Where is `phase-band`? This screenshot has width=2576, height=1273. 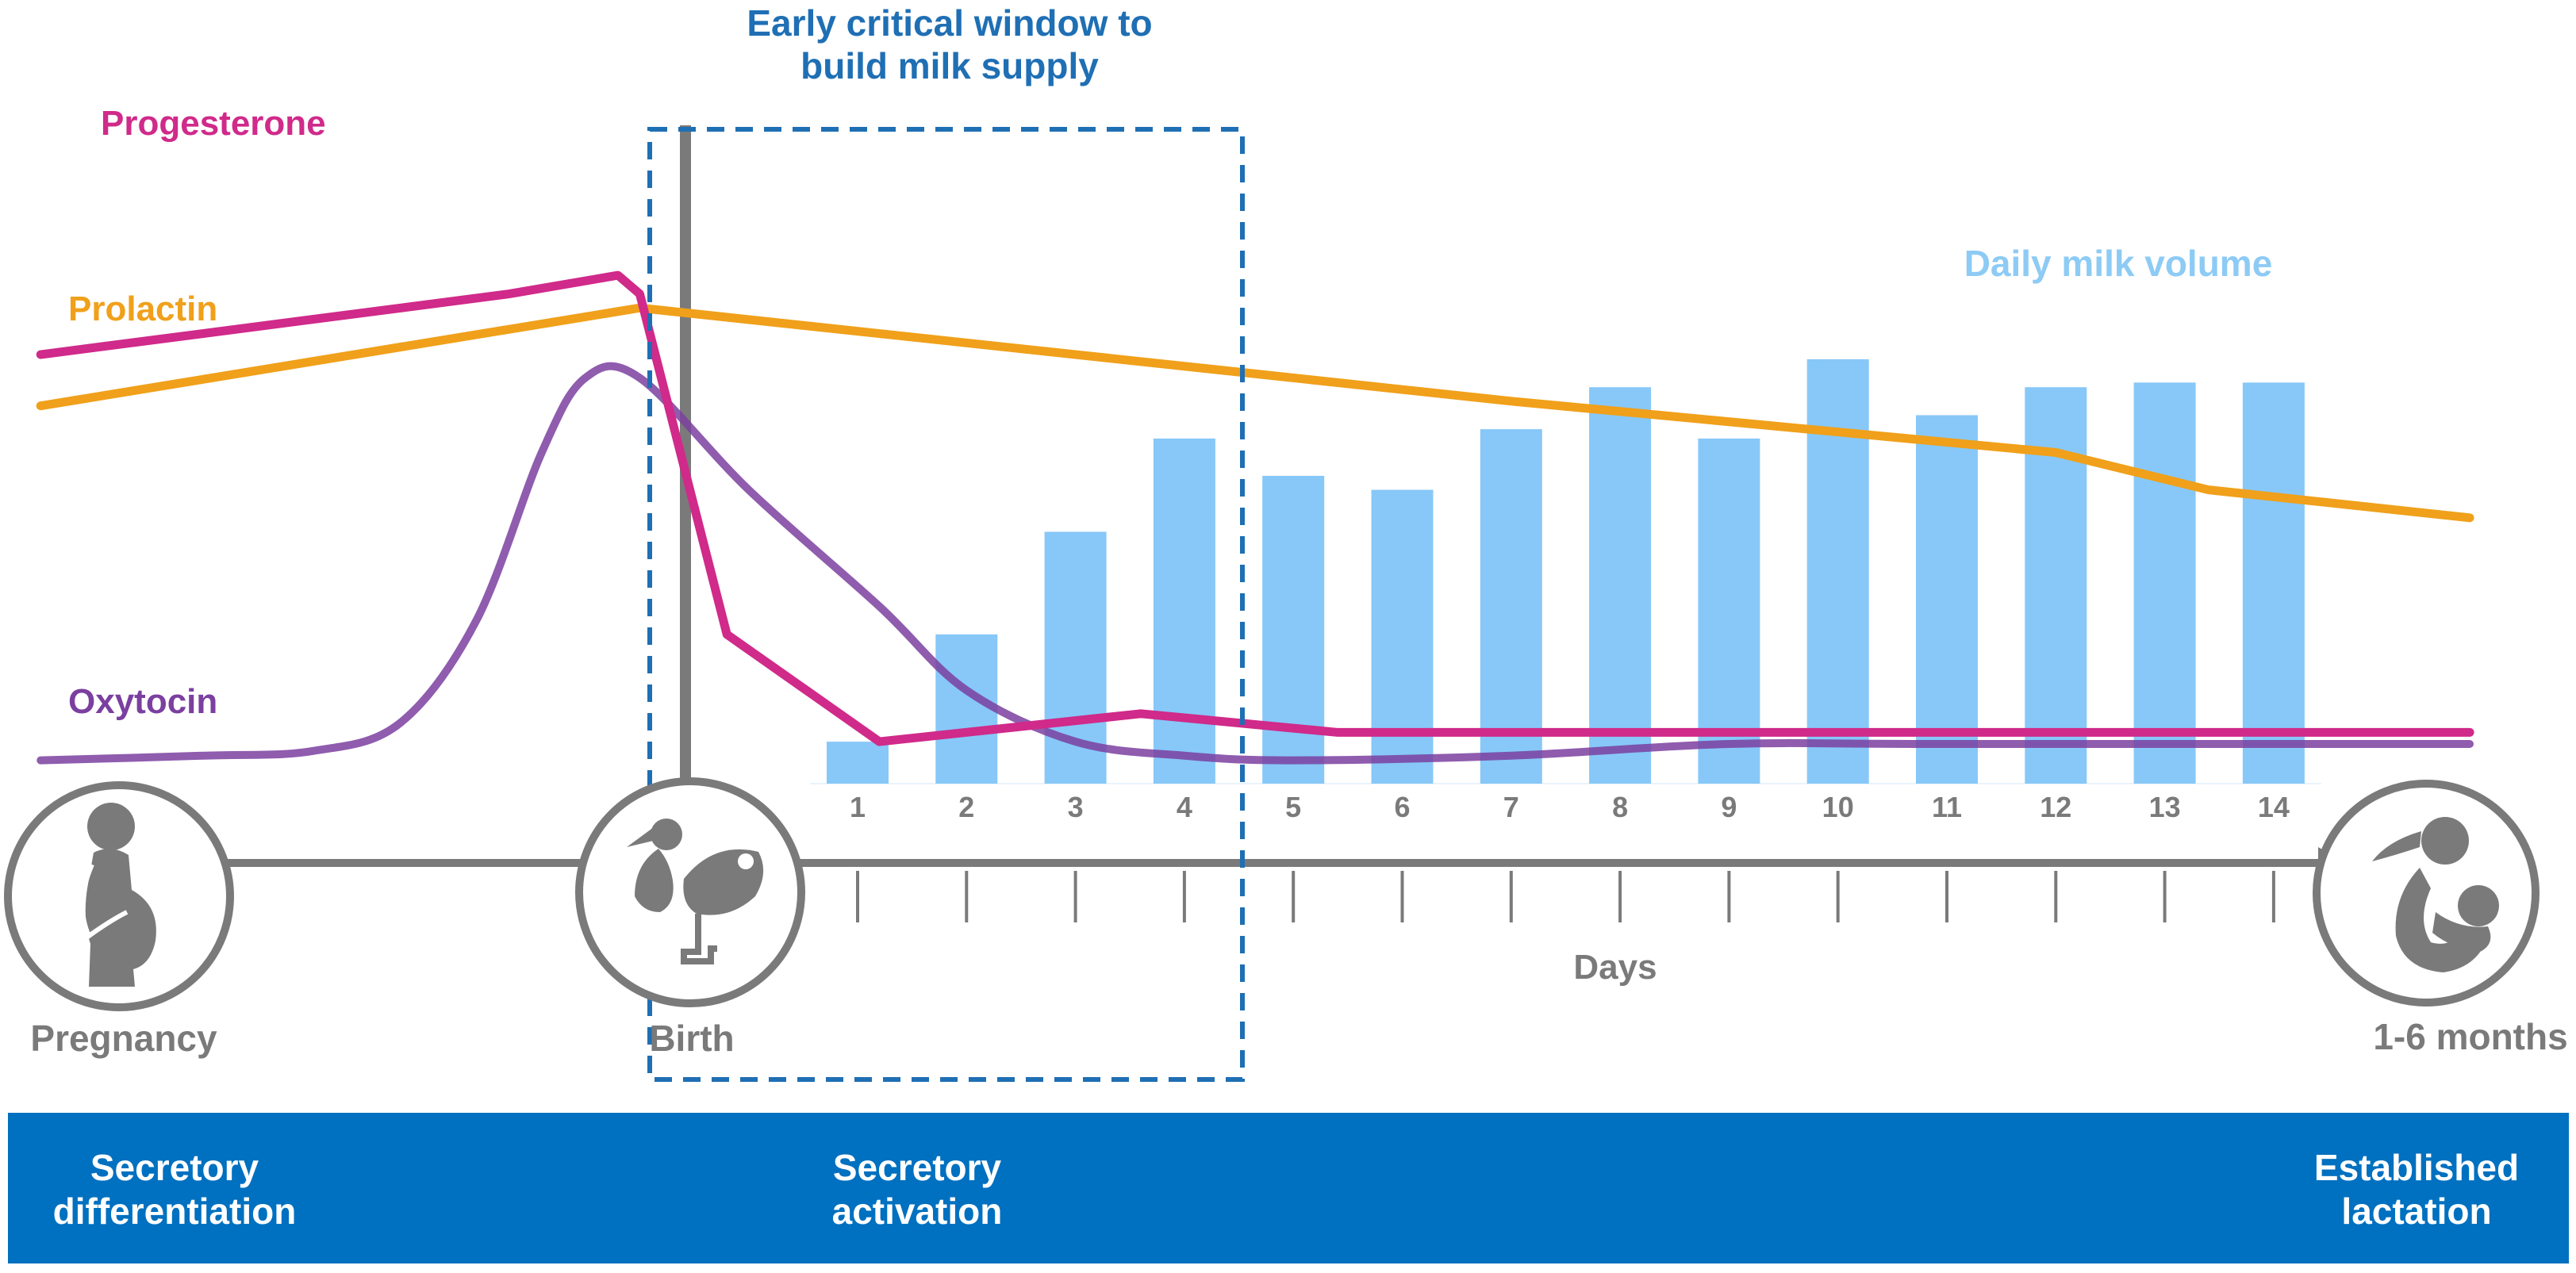 phase-band is located at coordinates (1288, 1188).